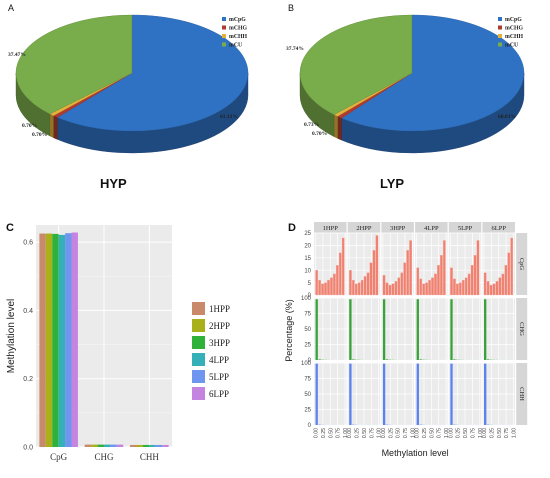  I want to click on facet-row-label: CpG, so click(521, 264).